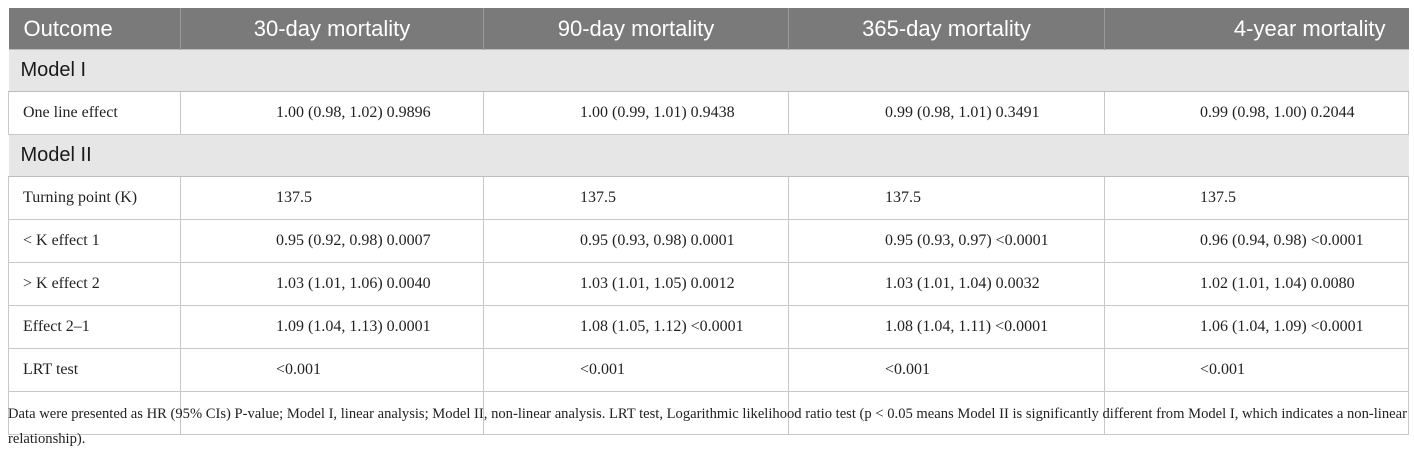  Describe the element at coordinates (946, 327) in the screenshot. I see `cell-365-day: 1.08 (1.04, 1.11) <0.0001` at that location.